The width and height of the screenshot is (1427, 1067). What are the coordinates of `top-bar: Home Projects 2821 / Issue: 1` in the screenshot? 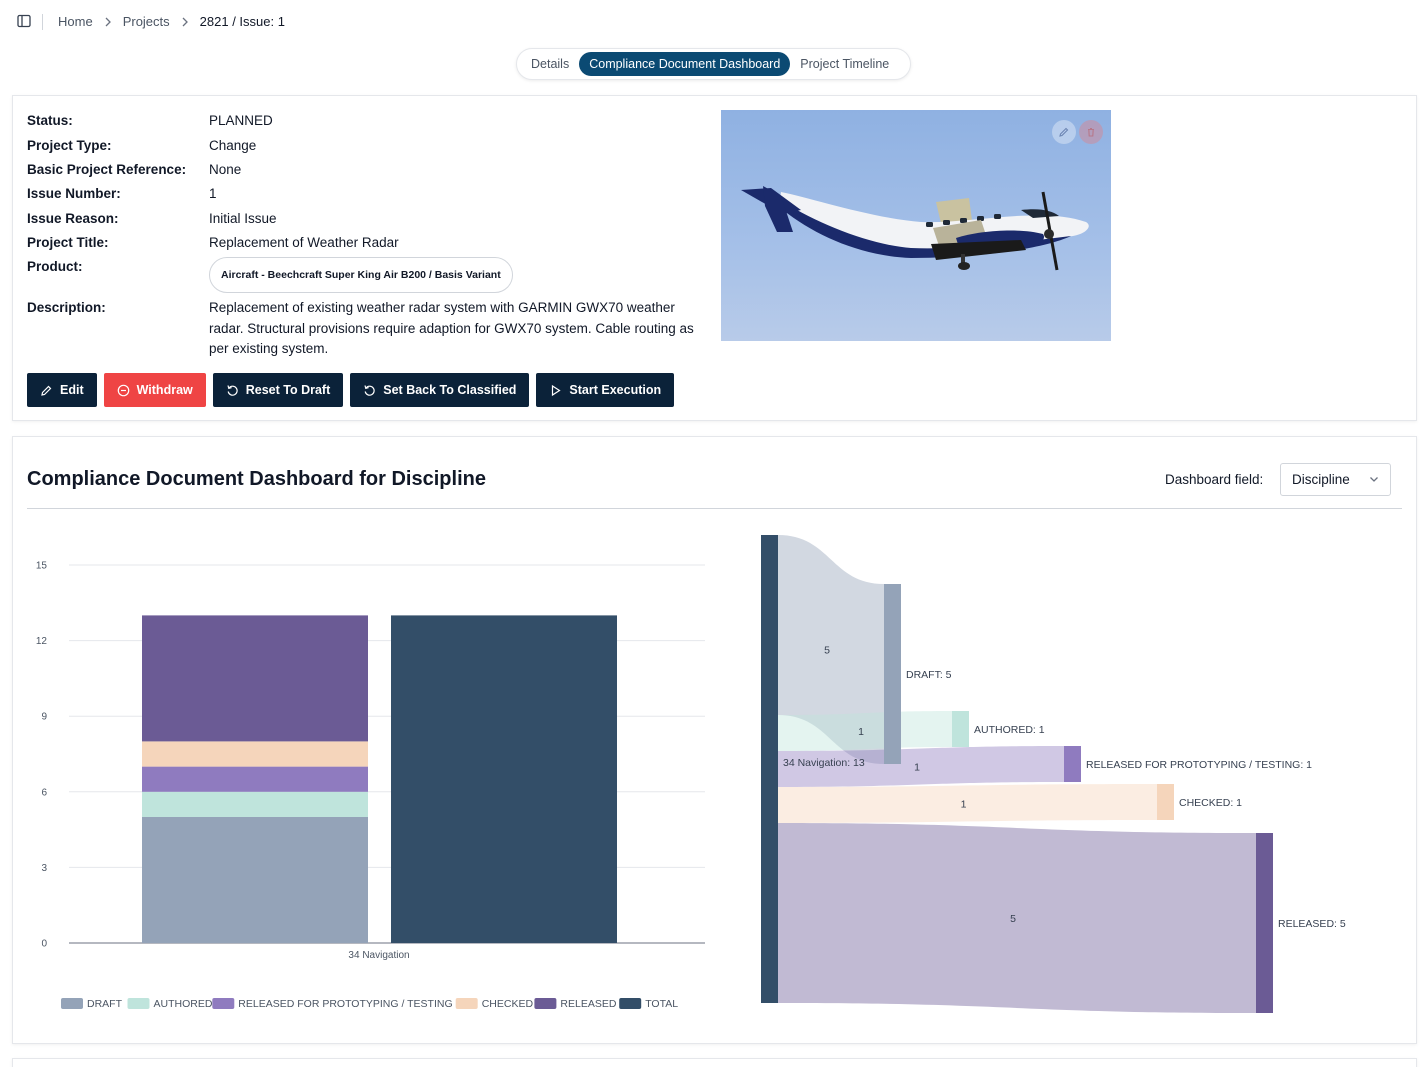 It's located at (713, 22).